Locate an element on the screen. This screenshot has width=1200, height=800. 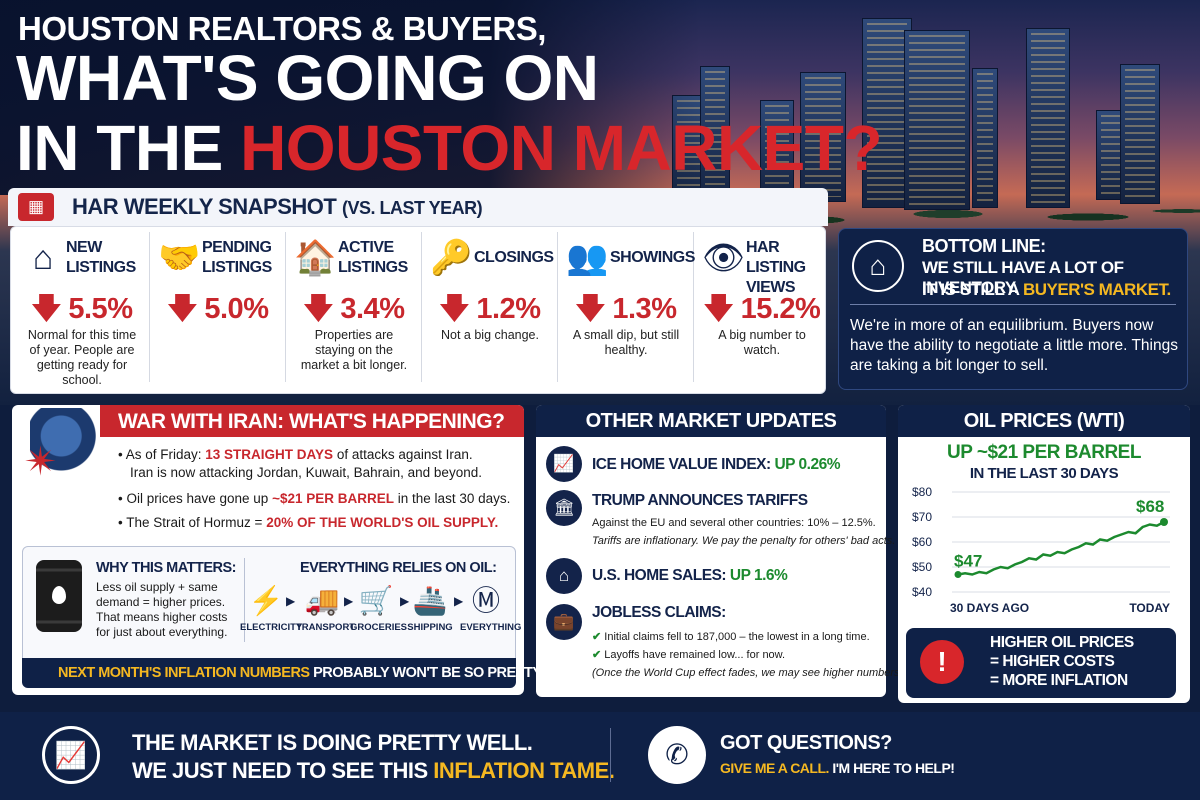
metric-value: 🡇 1.3% is located at coordinates (626, 309).